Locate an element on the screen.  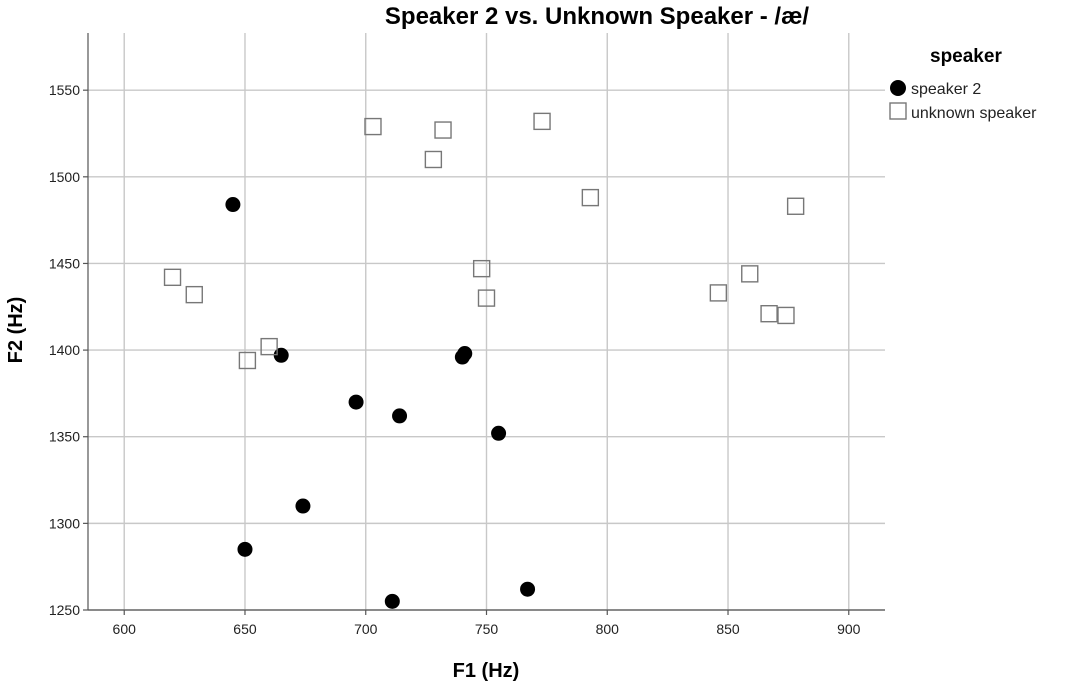
x-axis-label: F1 (Hz) is located at coordinates (486, 671).